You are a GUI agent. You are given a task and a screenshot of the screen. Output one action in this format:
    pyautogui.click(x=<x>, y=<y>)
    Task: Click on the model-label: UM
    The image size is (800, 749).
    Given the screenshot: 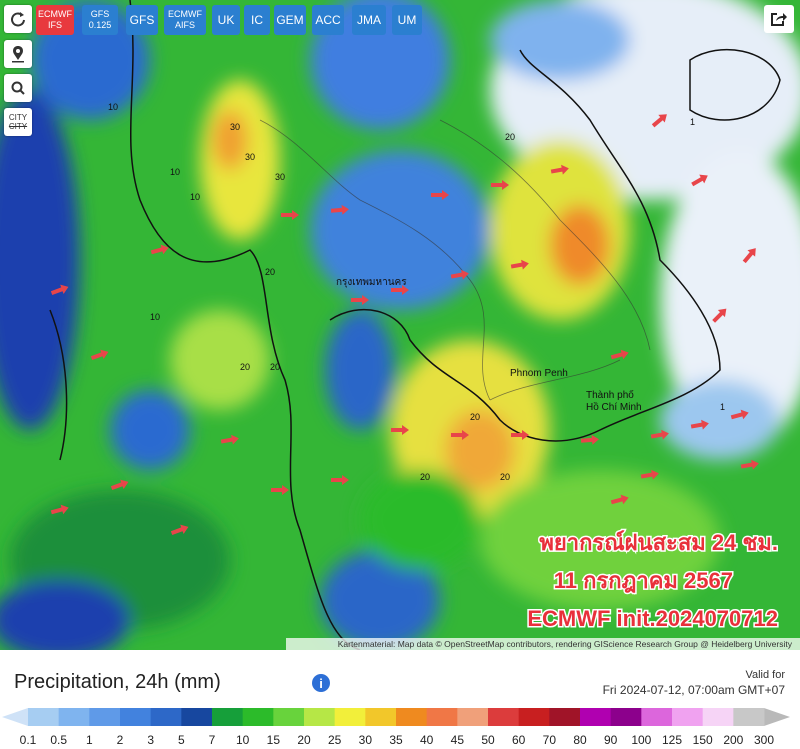 What is the action you would take?
    pyautogui.click(x=407, y=19)
    